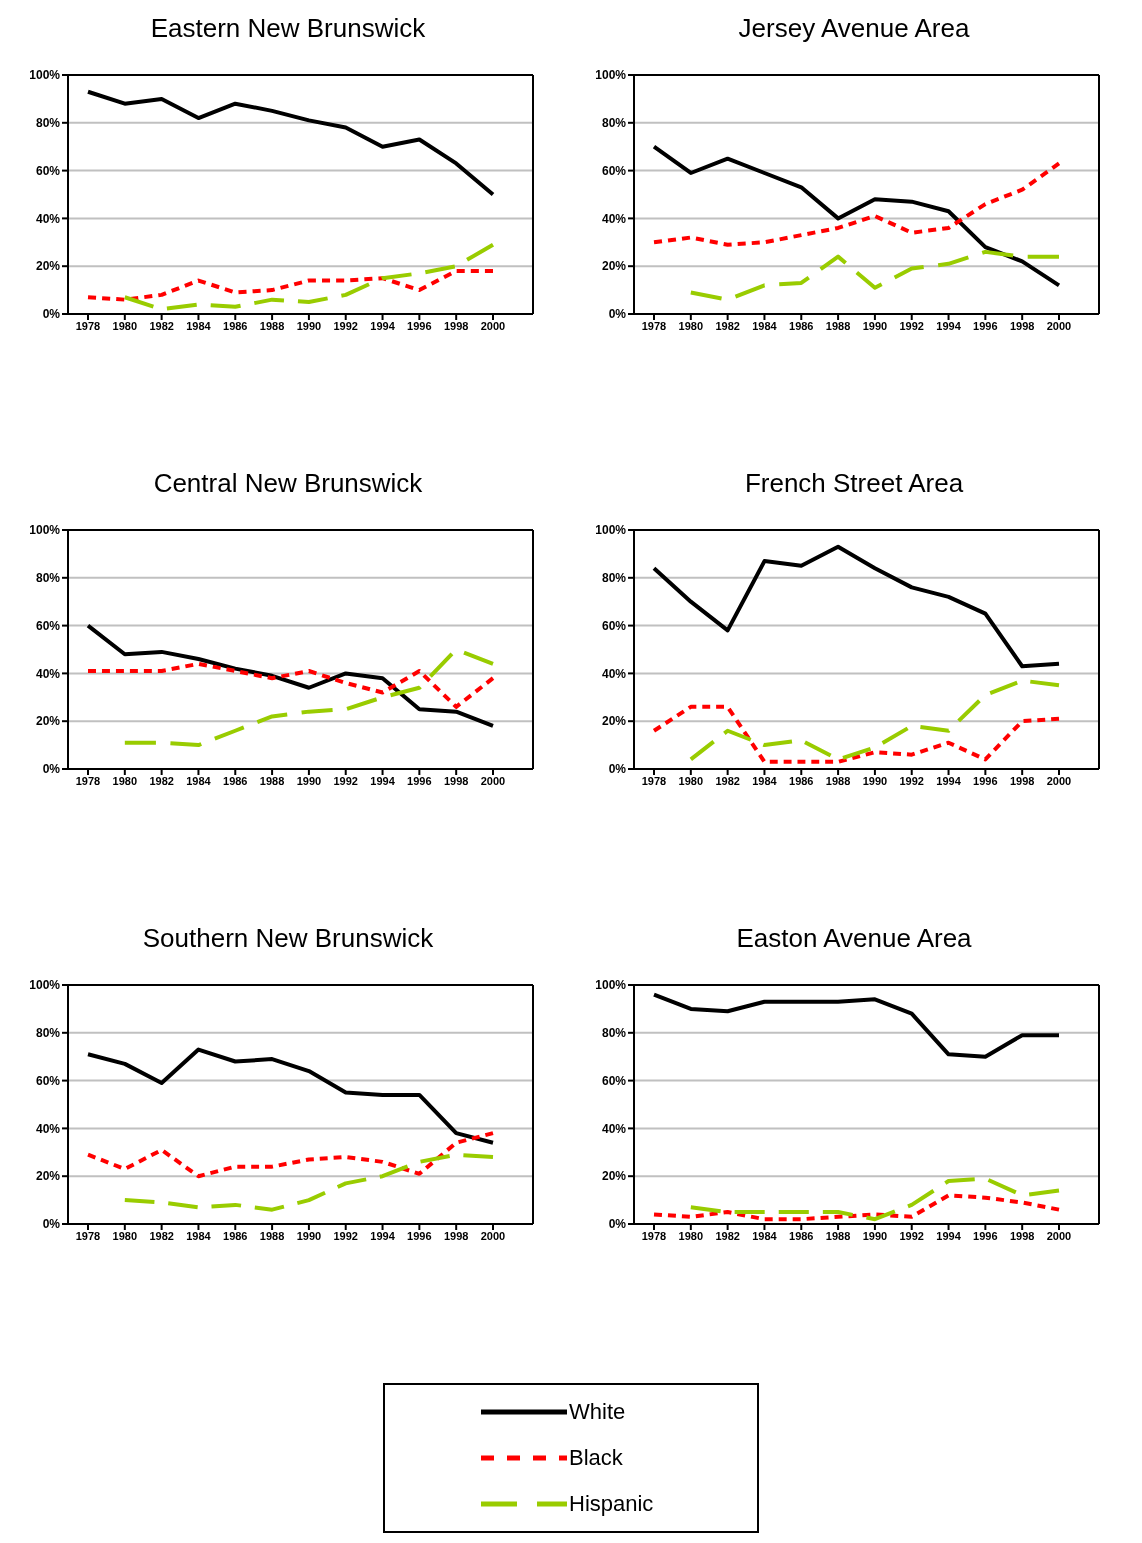 Image resolution: width=1142 pixels, height=1543 pixels. I want to click on chart-title: Central New Brunswick, so click(288, 483).